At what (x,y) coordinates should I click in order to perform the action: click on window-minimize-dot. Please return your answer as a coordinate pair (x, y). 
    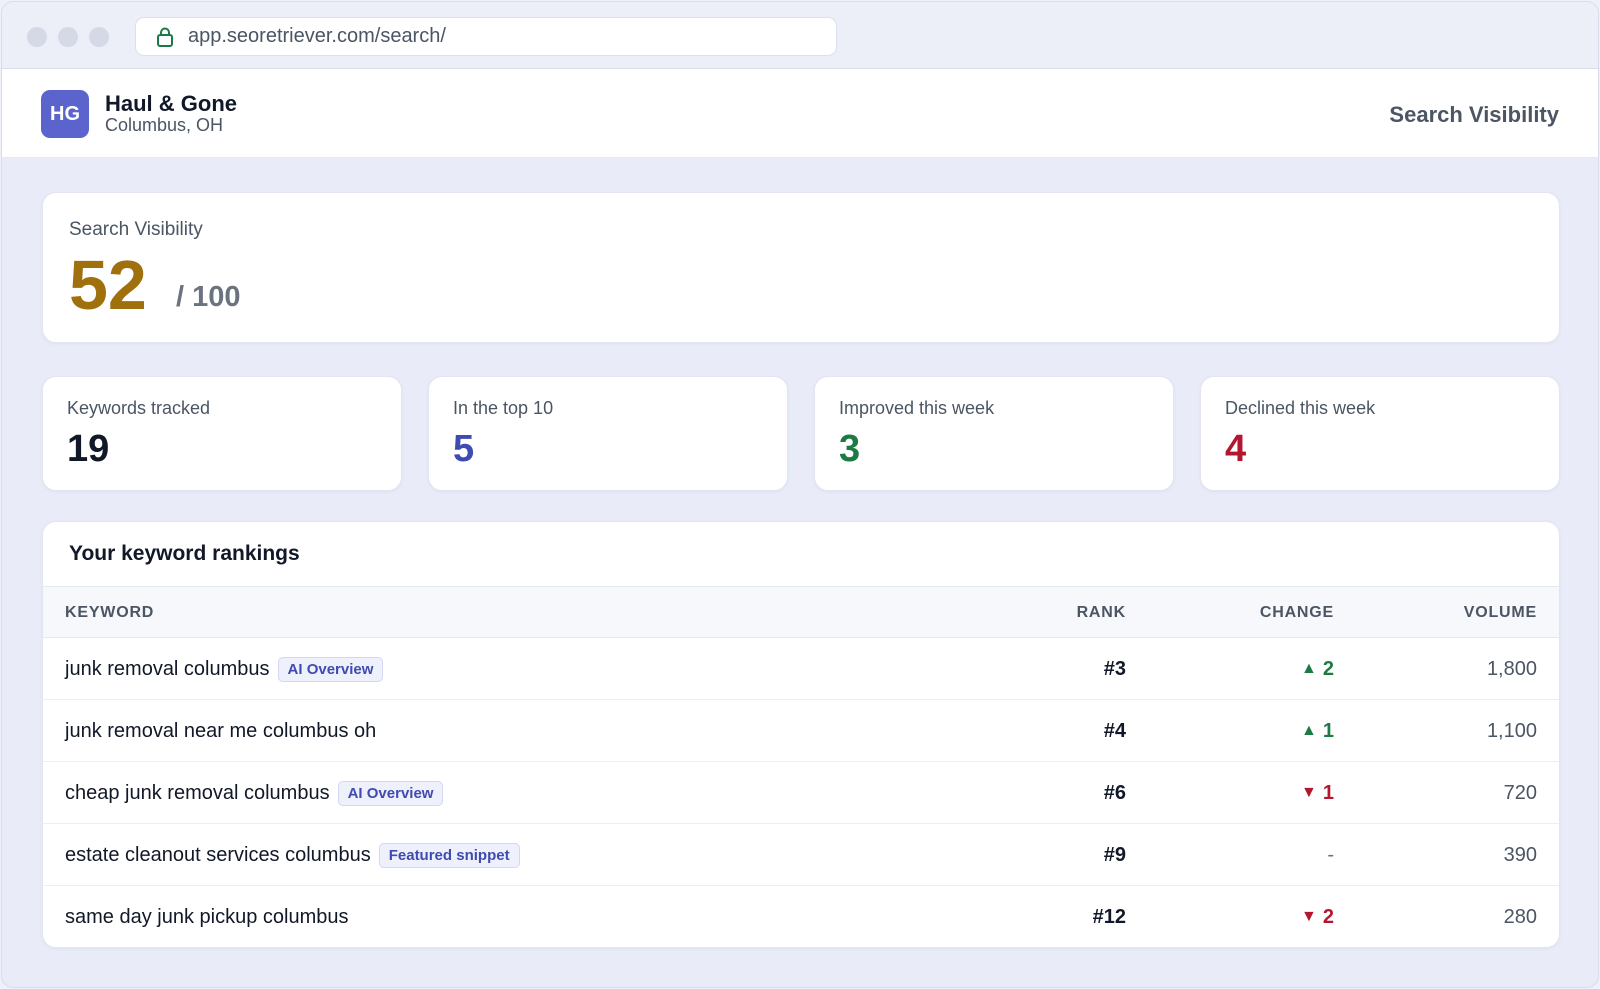
    Looking at the image, I should click on (68, 37).